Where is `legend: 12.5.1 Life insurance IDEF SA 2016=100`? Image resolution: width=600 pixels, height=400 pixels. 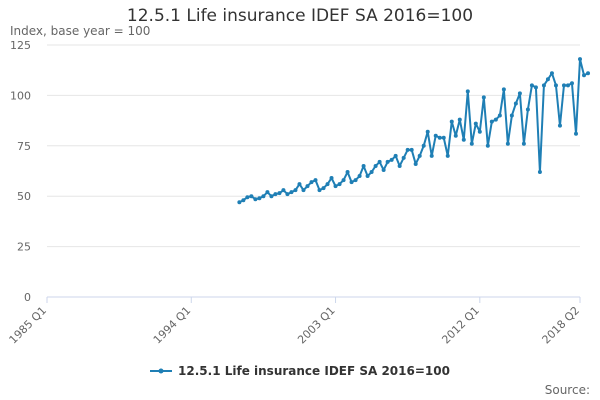 legend: 12.5.1 Life insurance IDEF SA 2016=100 is located at coordinates (300, 371).